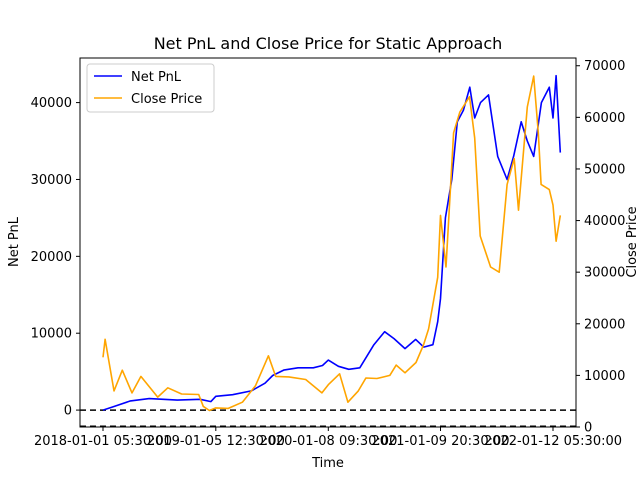 The width and height of the screenshot is (640, 480). What do you see at coordinates (166, 99) in the screenshot?
I see `legend-label-close-price: Close Price` at bounding box center [166, 99].